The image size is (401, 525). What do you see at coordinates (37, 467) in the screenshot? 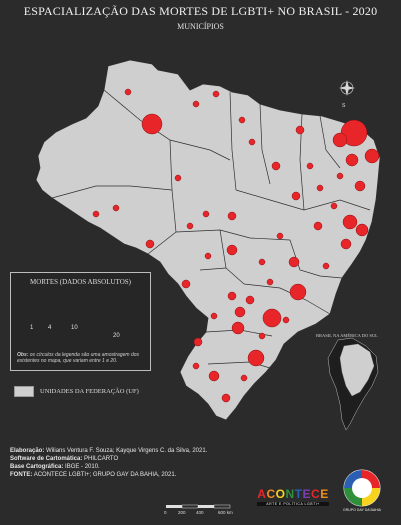
I see `credit-label: Base Cartográfica:` at bounding box center [37, 467].